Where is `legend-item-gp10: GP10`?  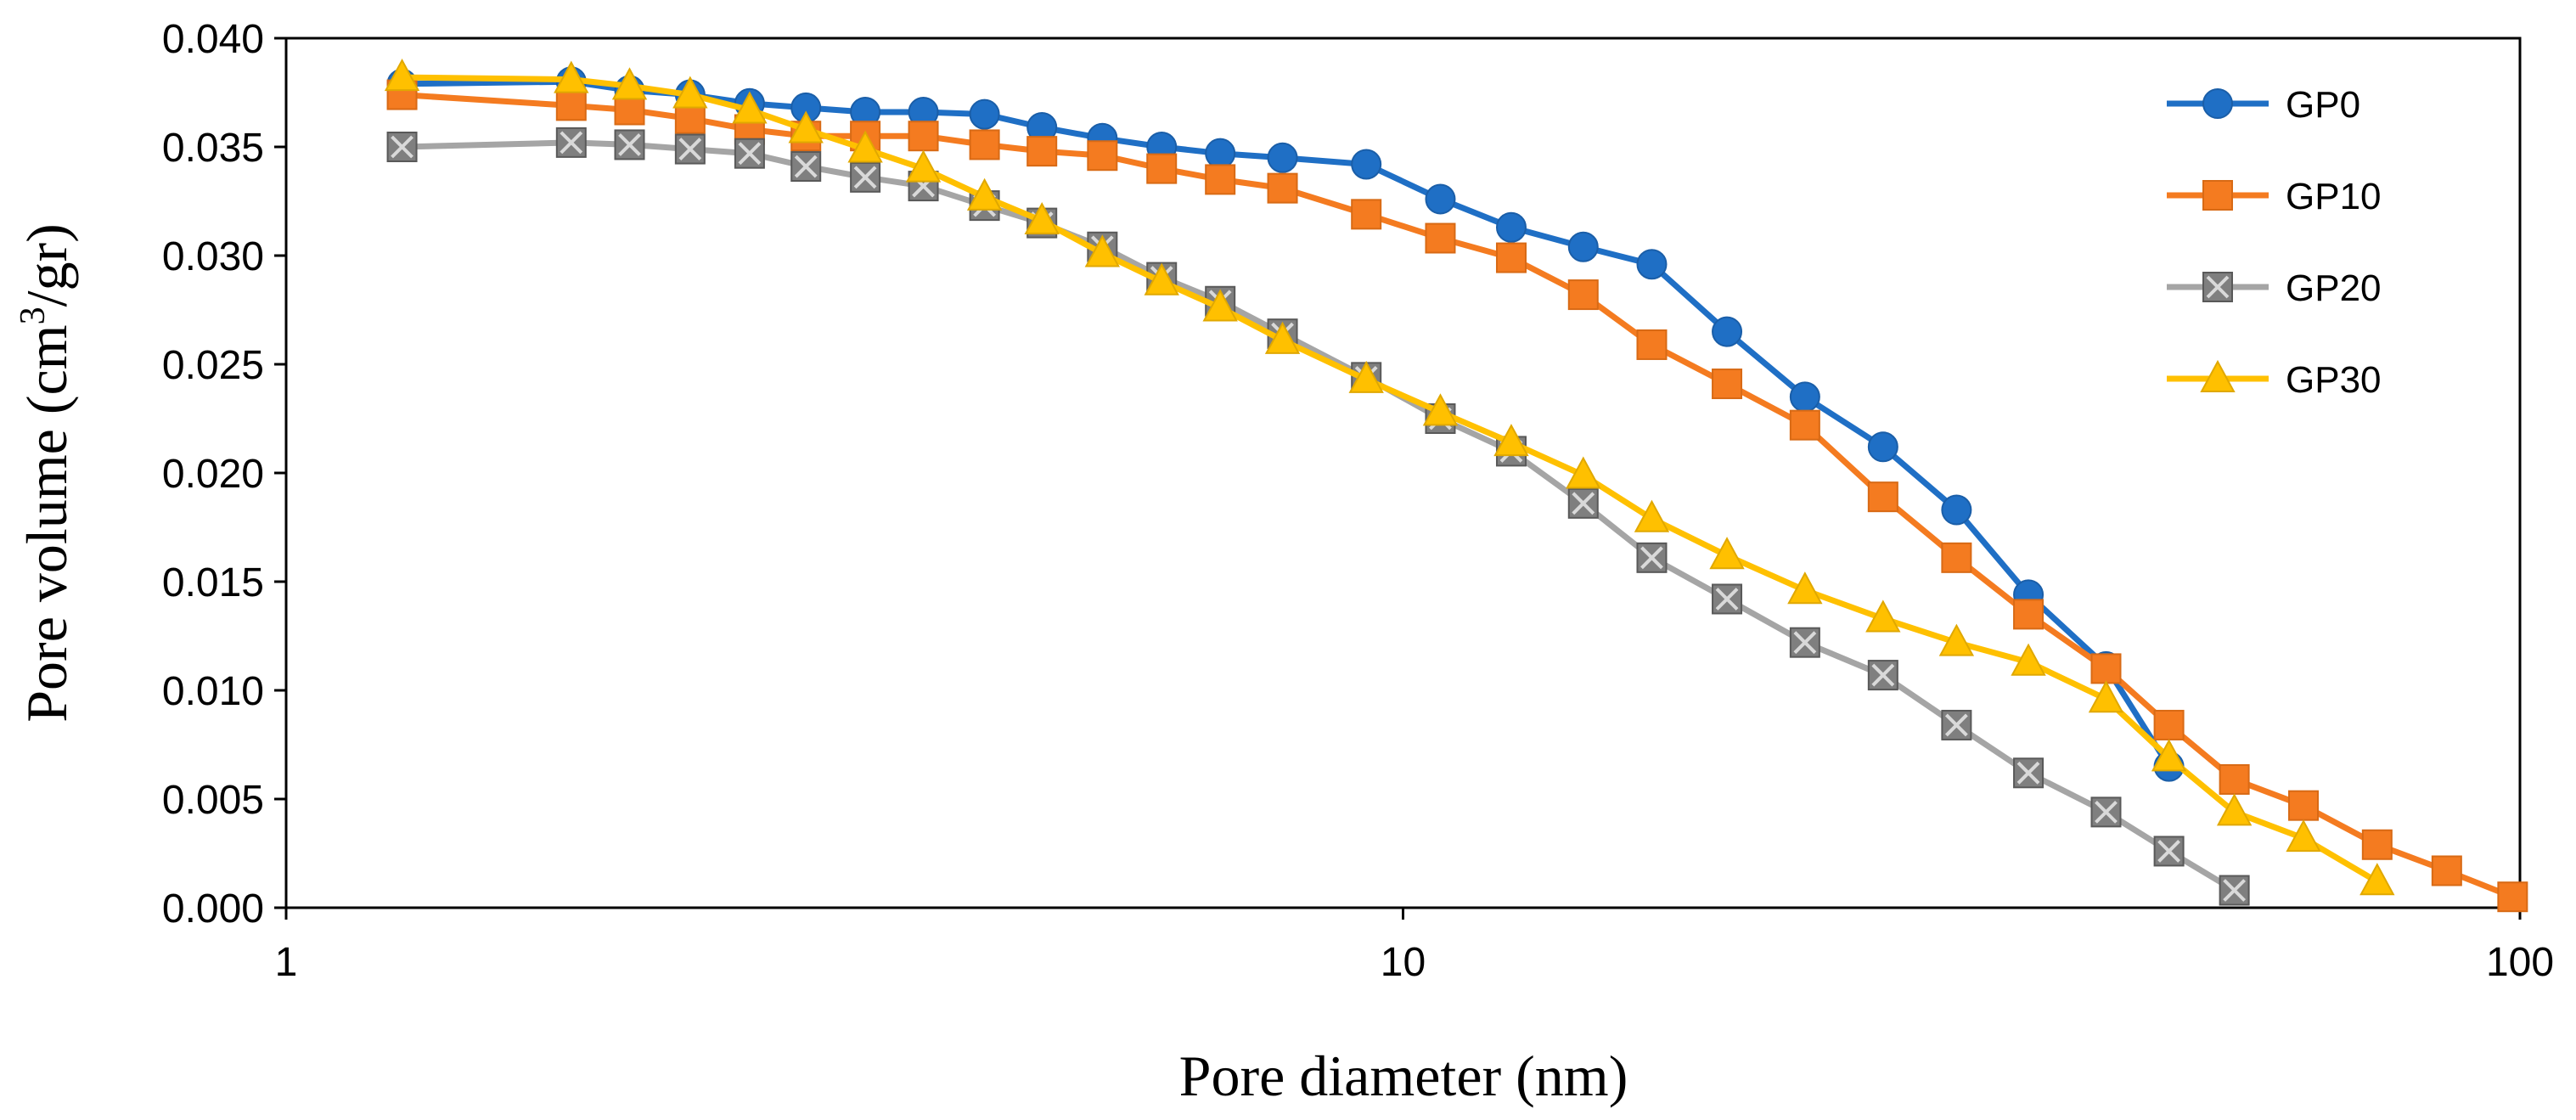 legend-item-gp10: GP10 is located at coordinates (2274, 196).